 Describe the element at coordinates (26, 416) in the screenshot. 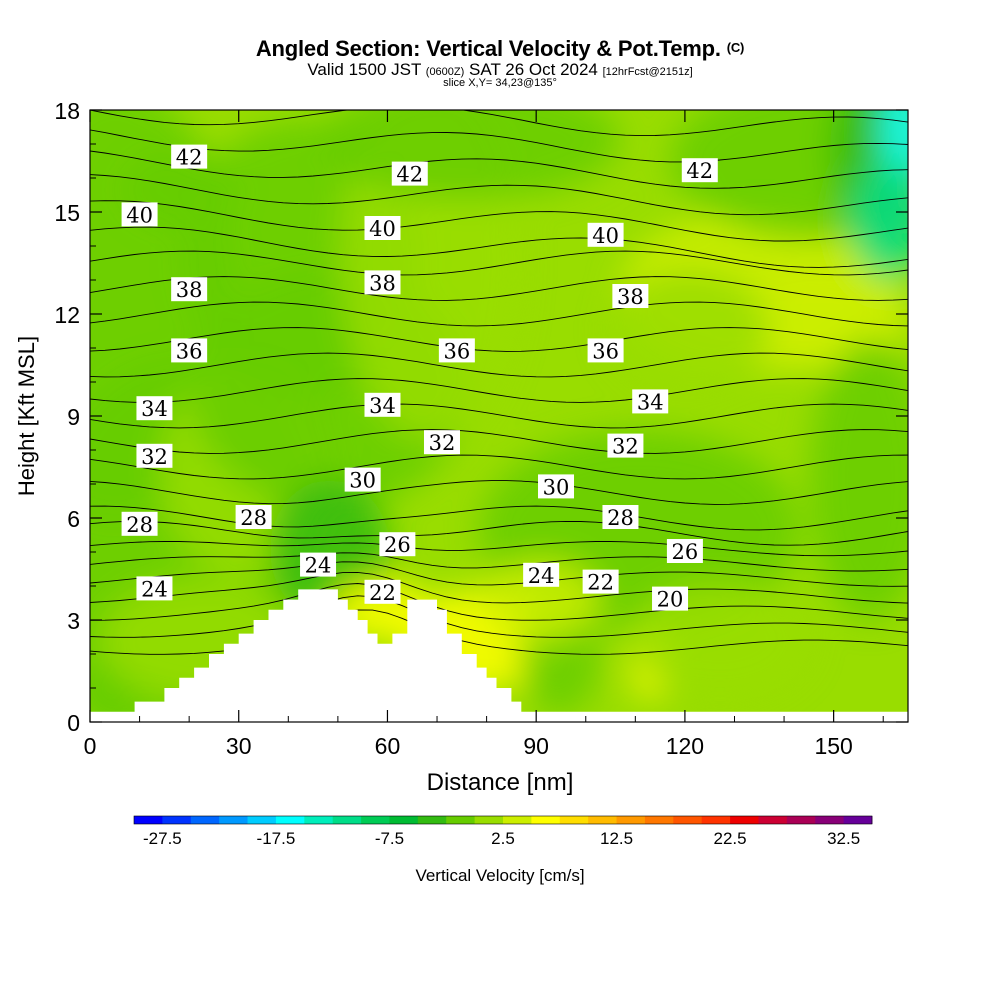

I see `y-axis-label: Height [Kft MSL]` at that location.